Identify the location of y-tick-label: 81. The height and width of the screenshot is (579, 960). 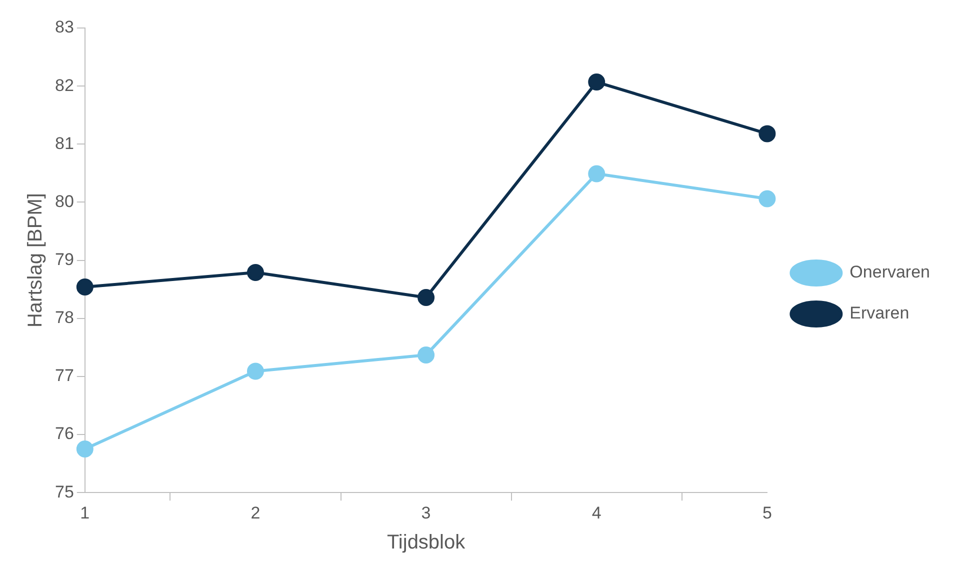
(64, 143).